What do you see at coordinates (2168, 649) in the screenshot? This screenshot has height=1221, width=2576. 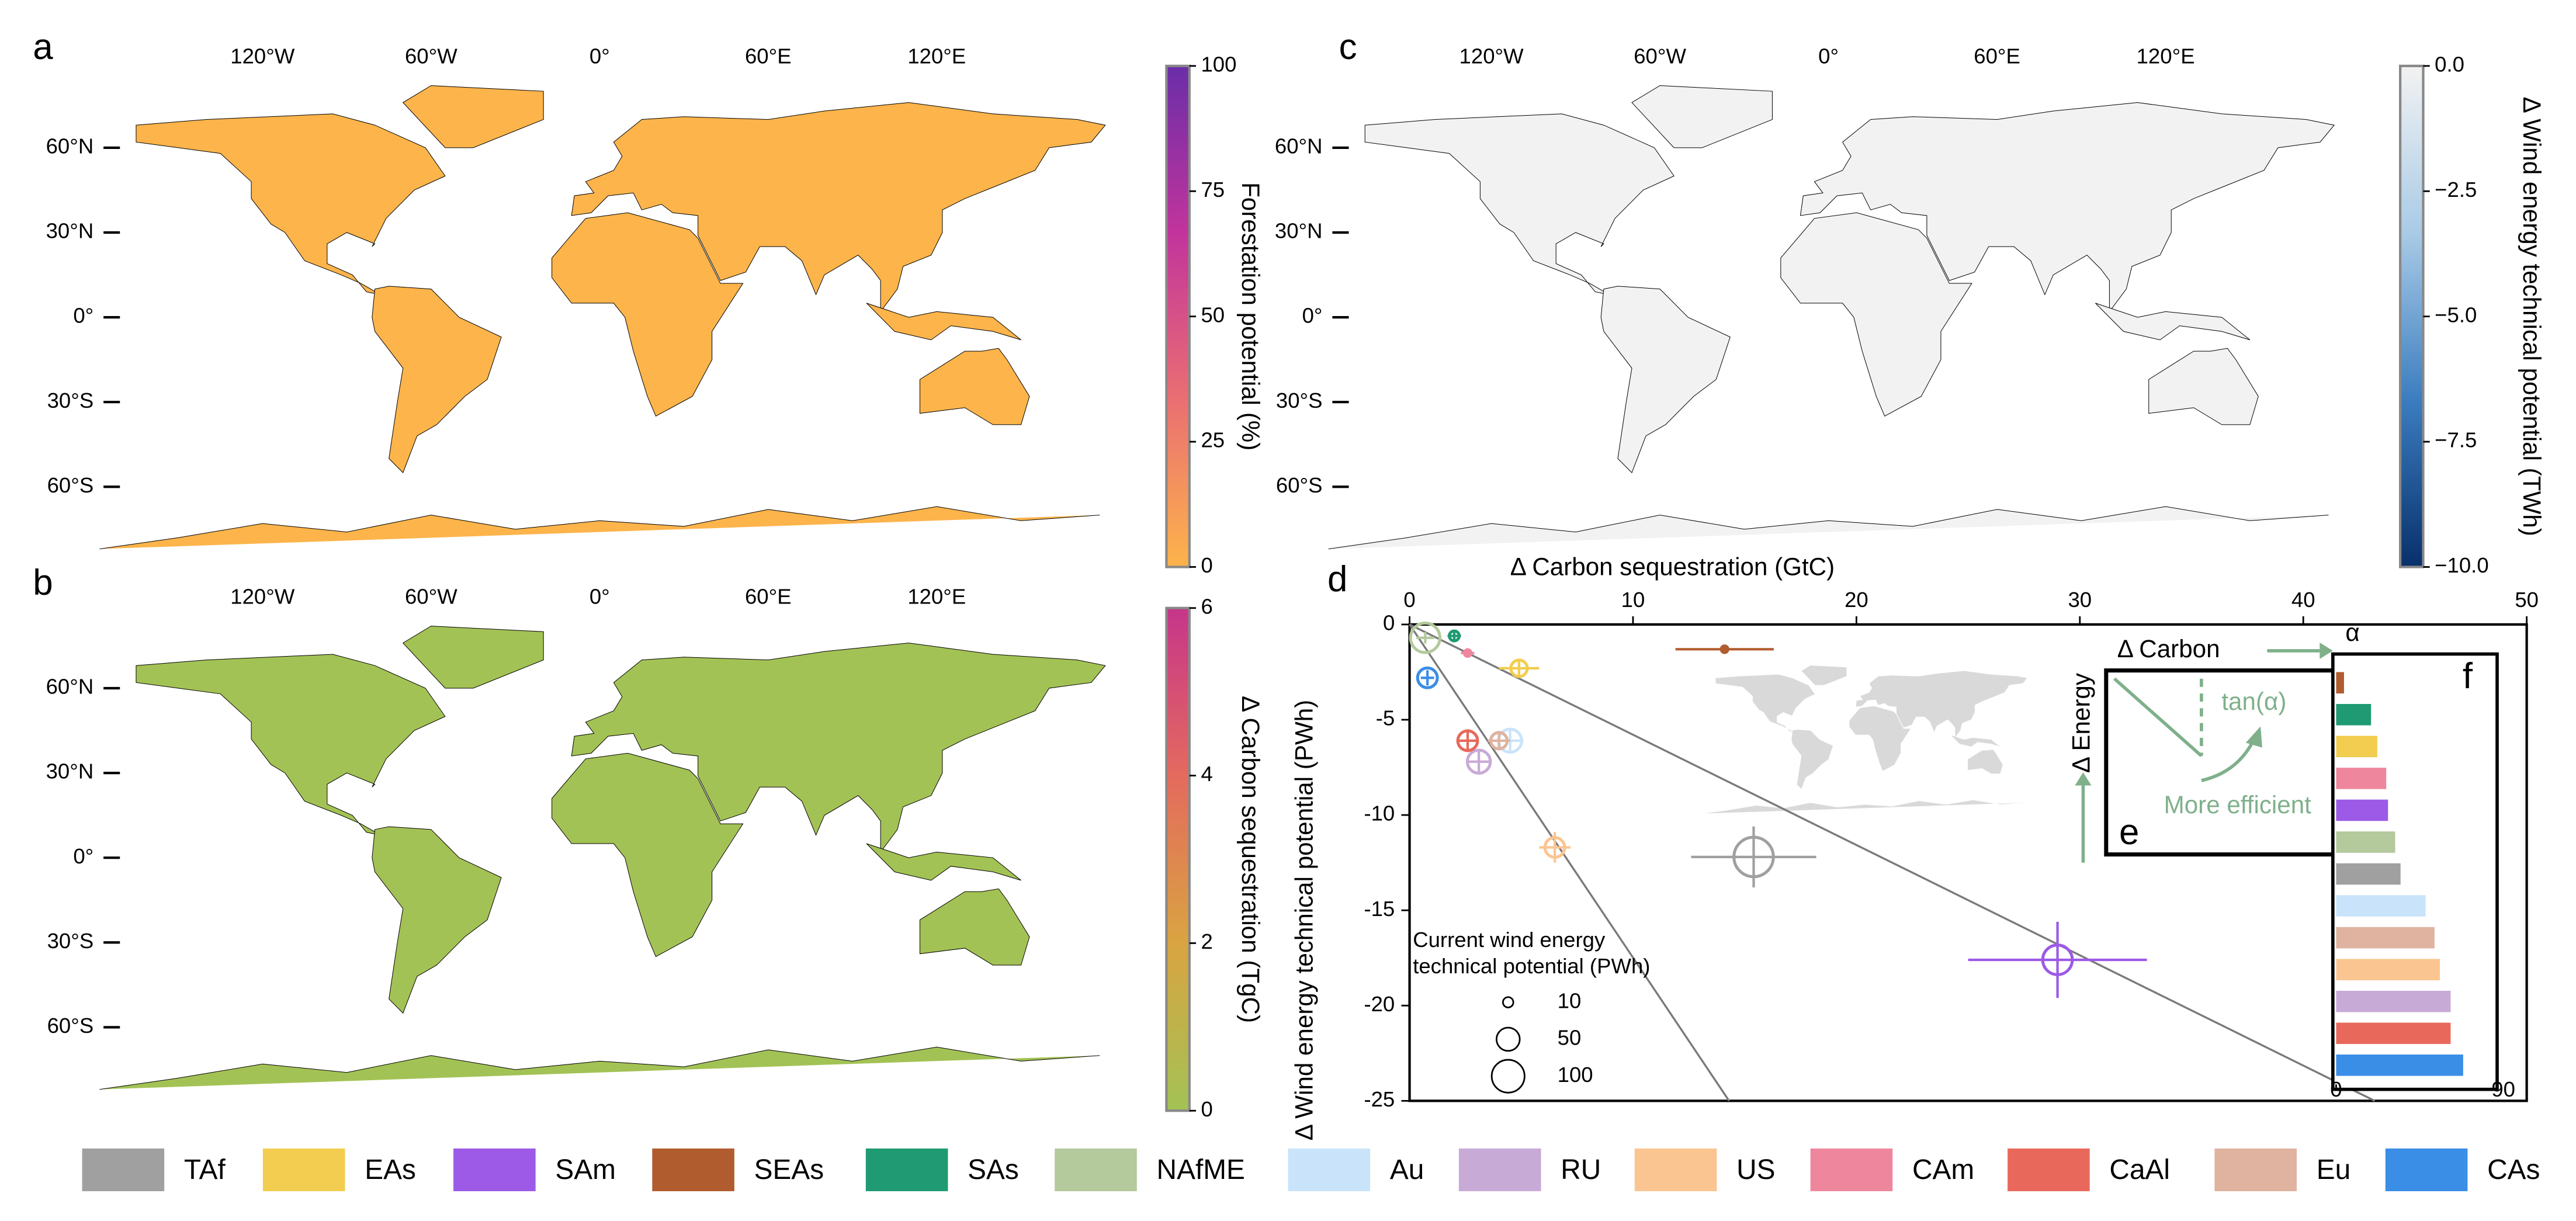 I see `inset-x-label: Δ Carbon` at bounding box center [2168, 649].